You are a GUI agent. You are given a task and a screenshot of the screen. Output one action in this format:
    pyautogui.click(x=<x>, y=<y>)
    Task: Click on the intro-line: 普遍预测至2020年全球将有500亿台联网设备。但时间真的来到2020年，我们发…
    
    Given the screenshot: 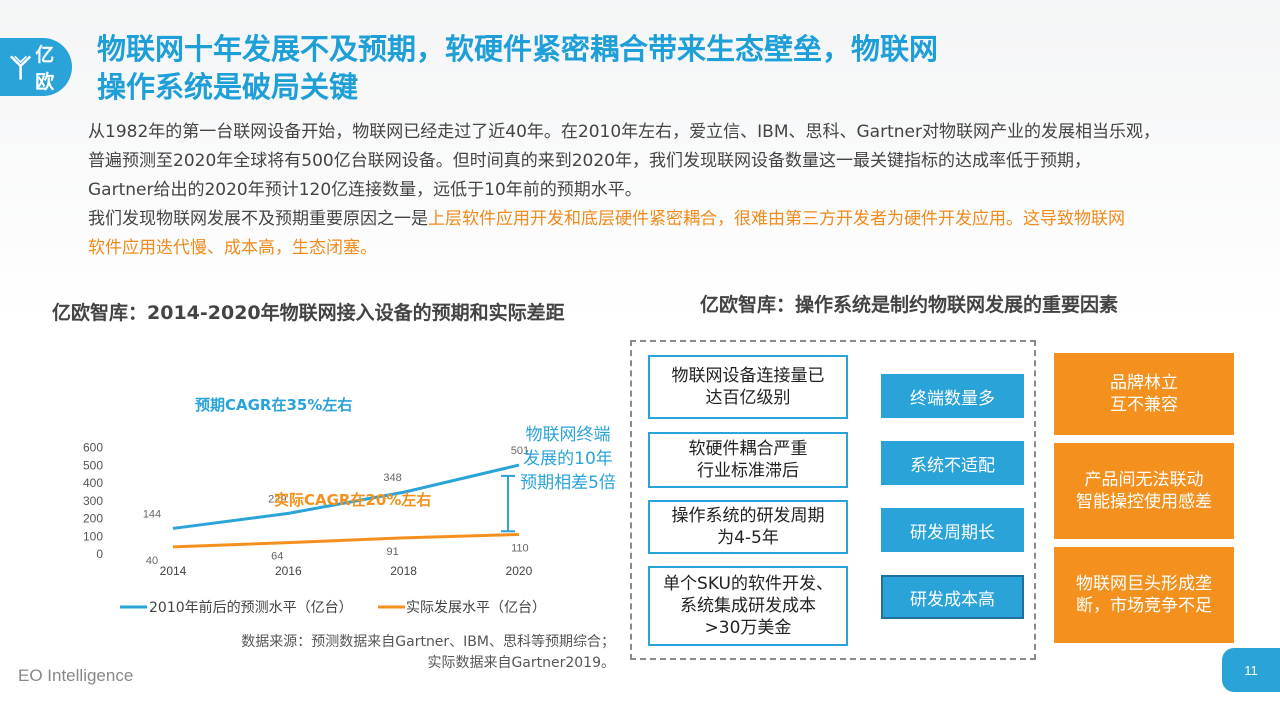 What is the action you would take?
    pyautogui.click(x=589, y=161)
    